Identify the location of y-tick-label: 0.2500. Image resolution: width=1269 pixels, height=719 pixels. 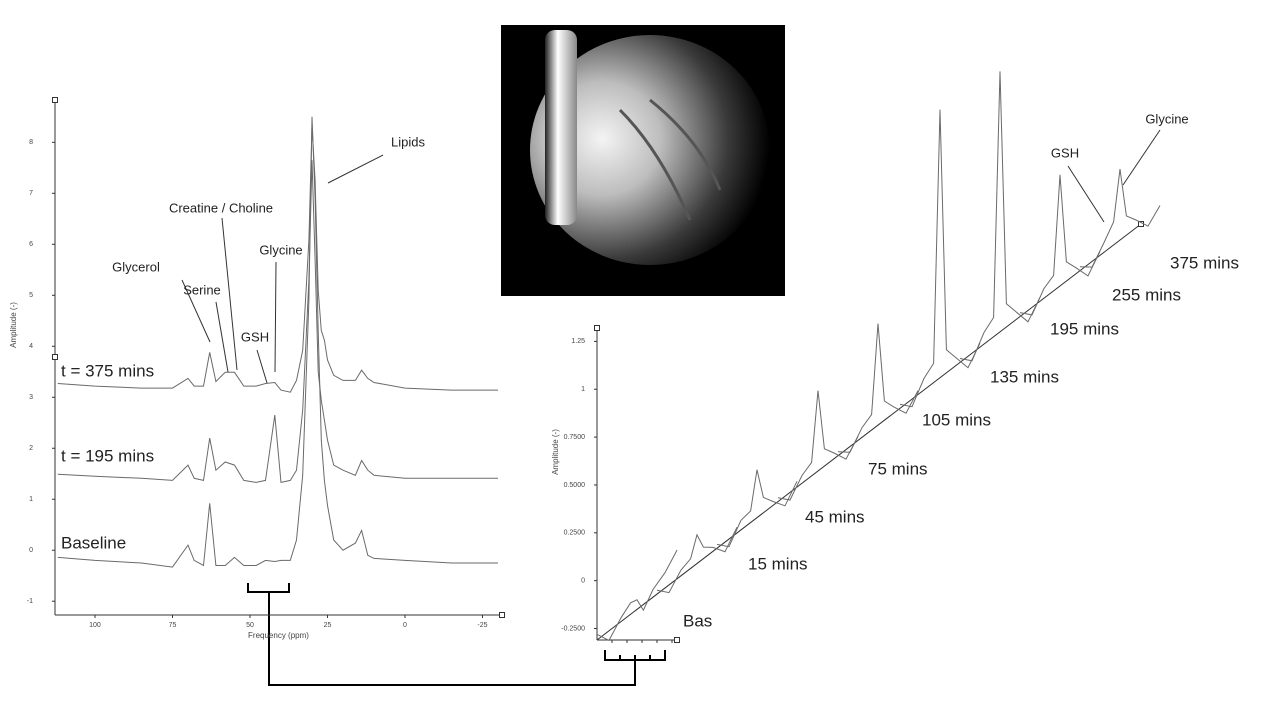
(575, 533).